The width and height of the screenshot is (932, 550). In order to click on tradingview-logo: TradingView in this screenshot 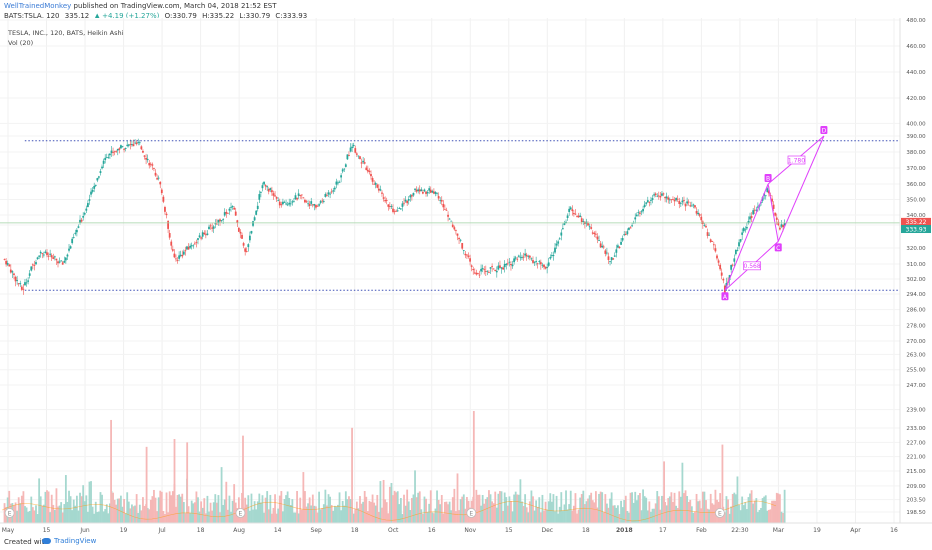, I will do `click(69, 541)`.